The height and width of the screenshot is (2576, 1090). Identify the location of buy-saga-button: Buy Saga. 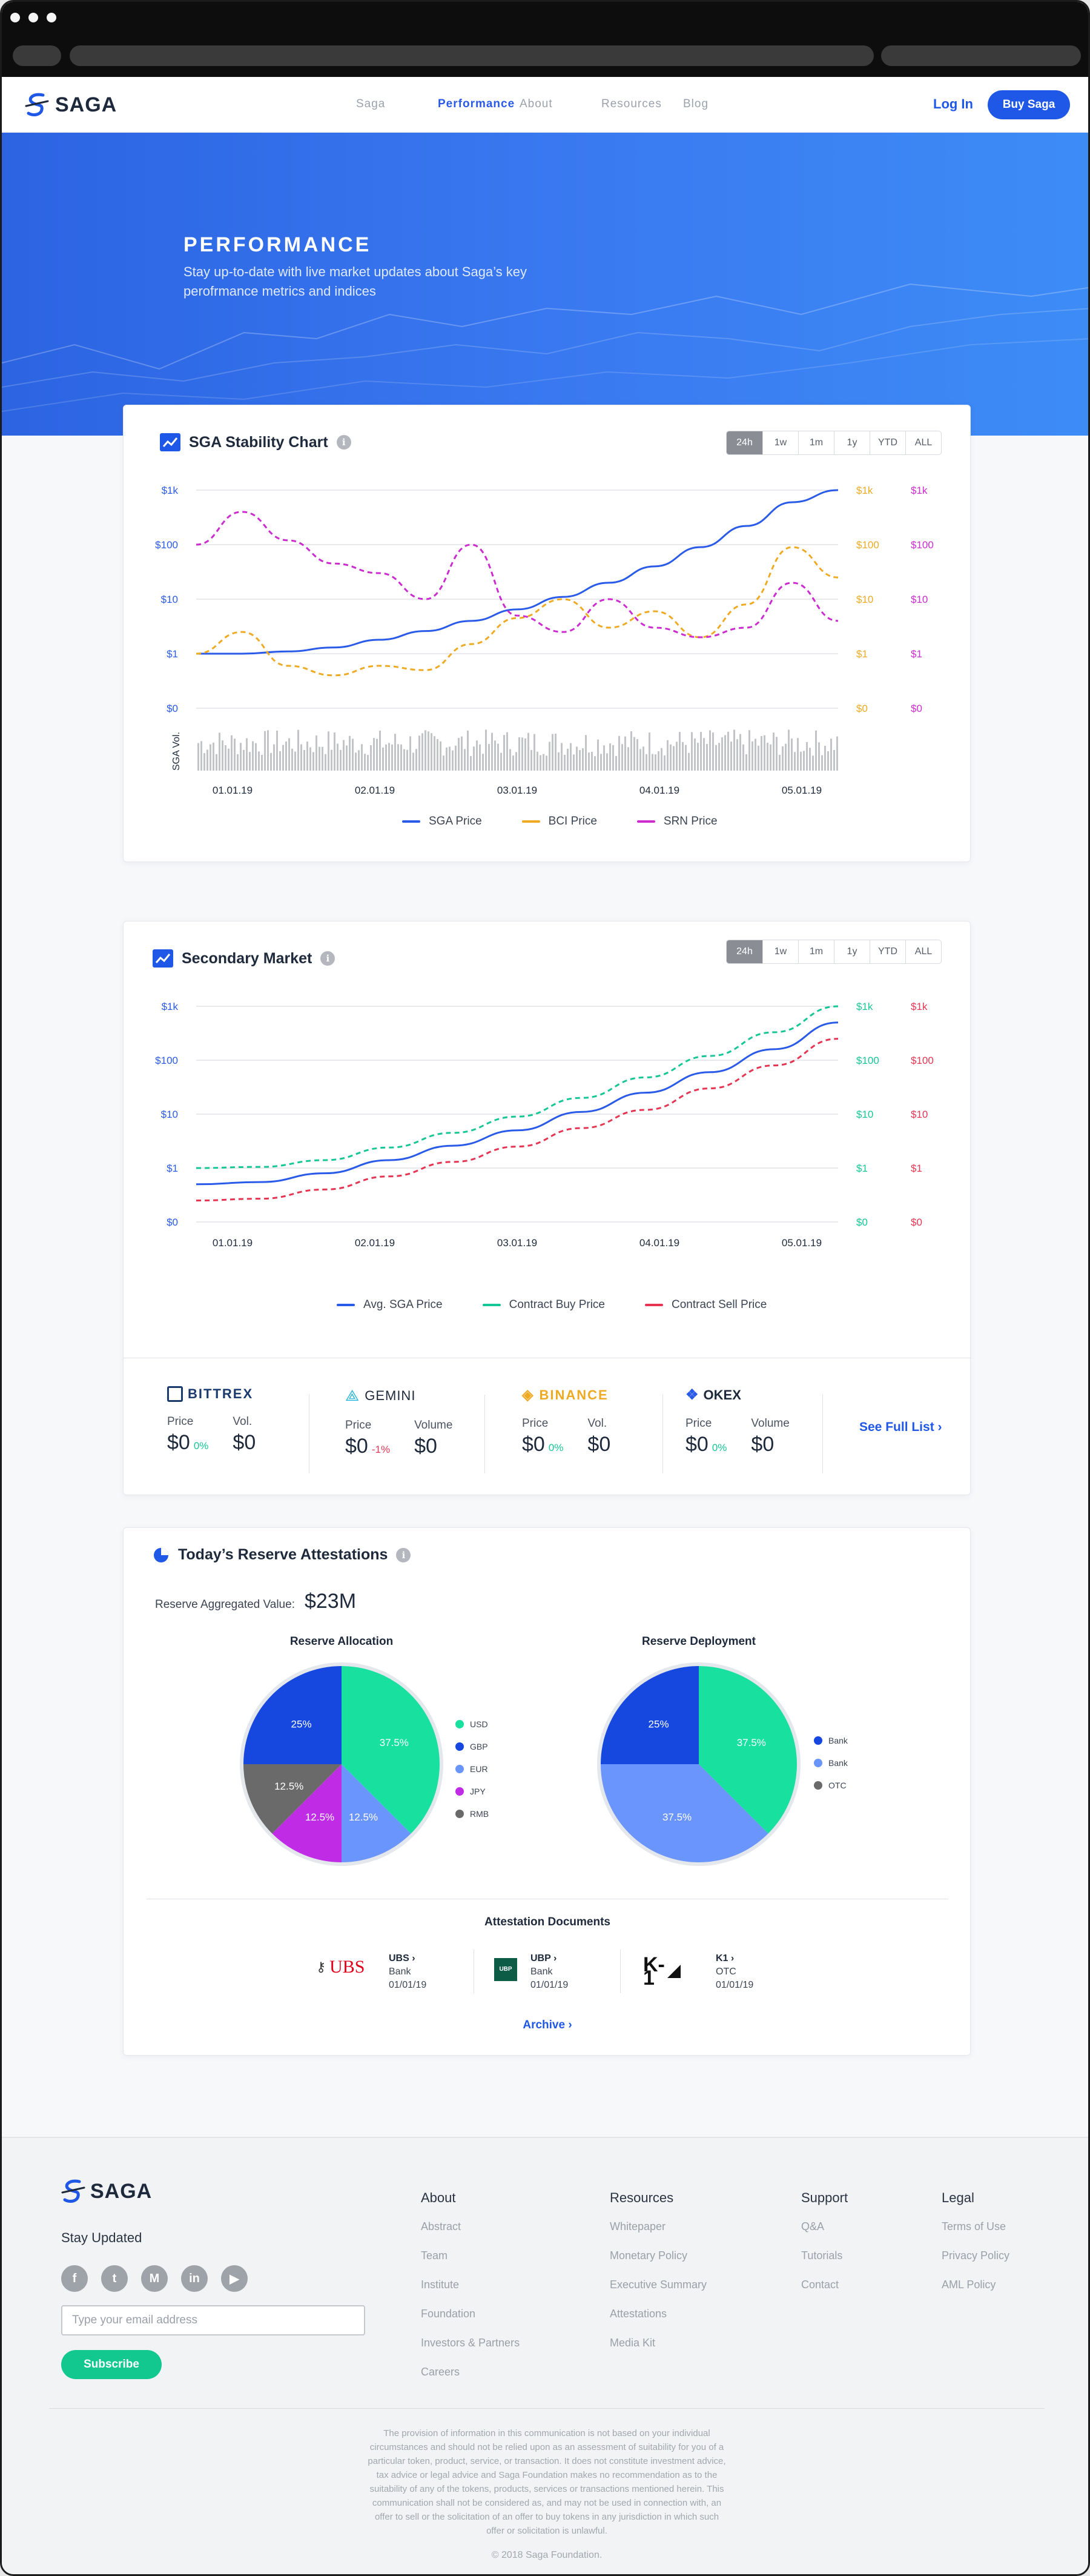
(1029, 104).